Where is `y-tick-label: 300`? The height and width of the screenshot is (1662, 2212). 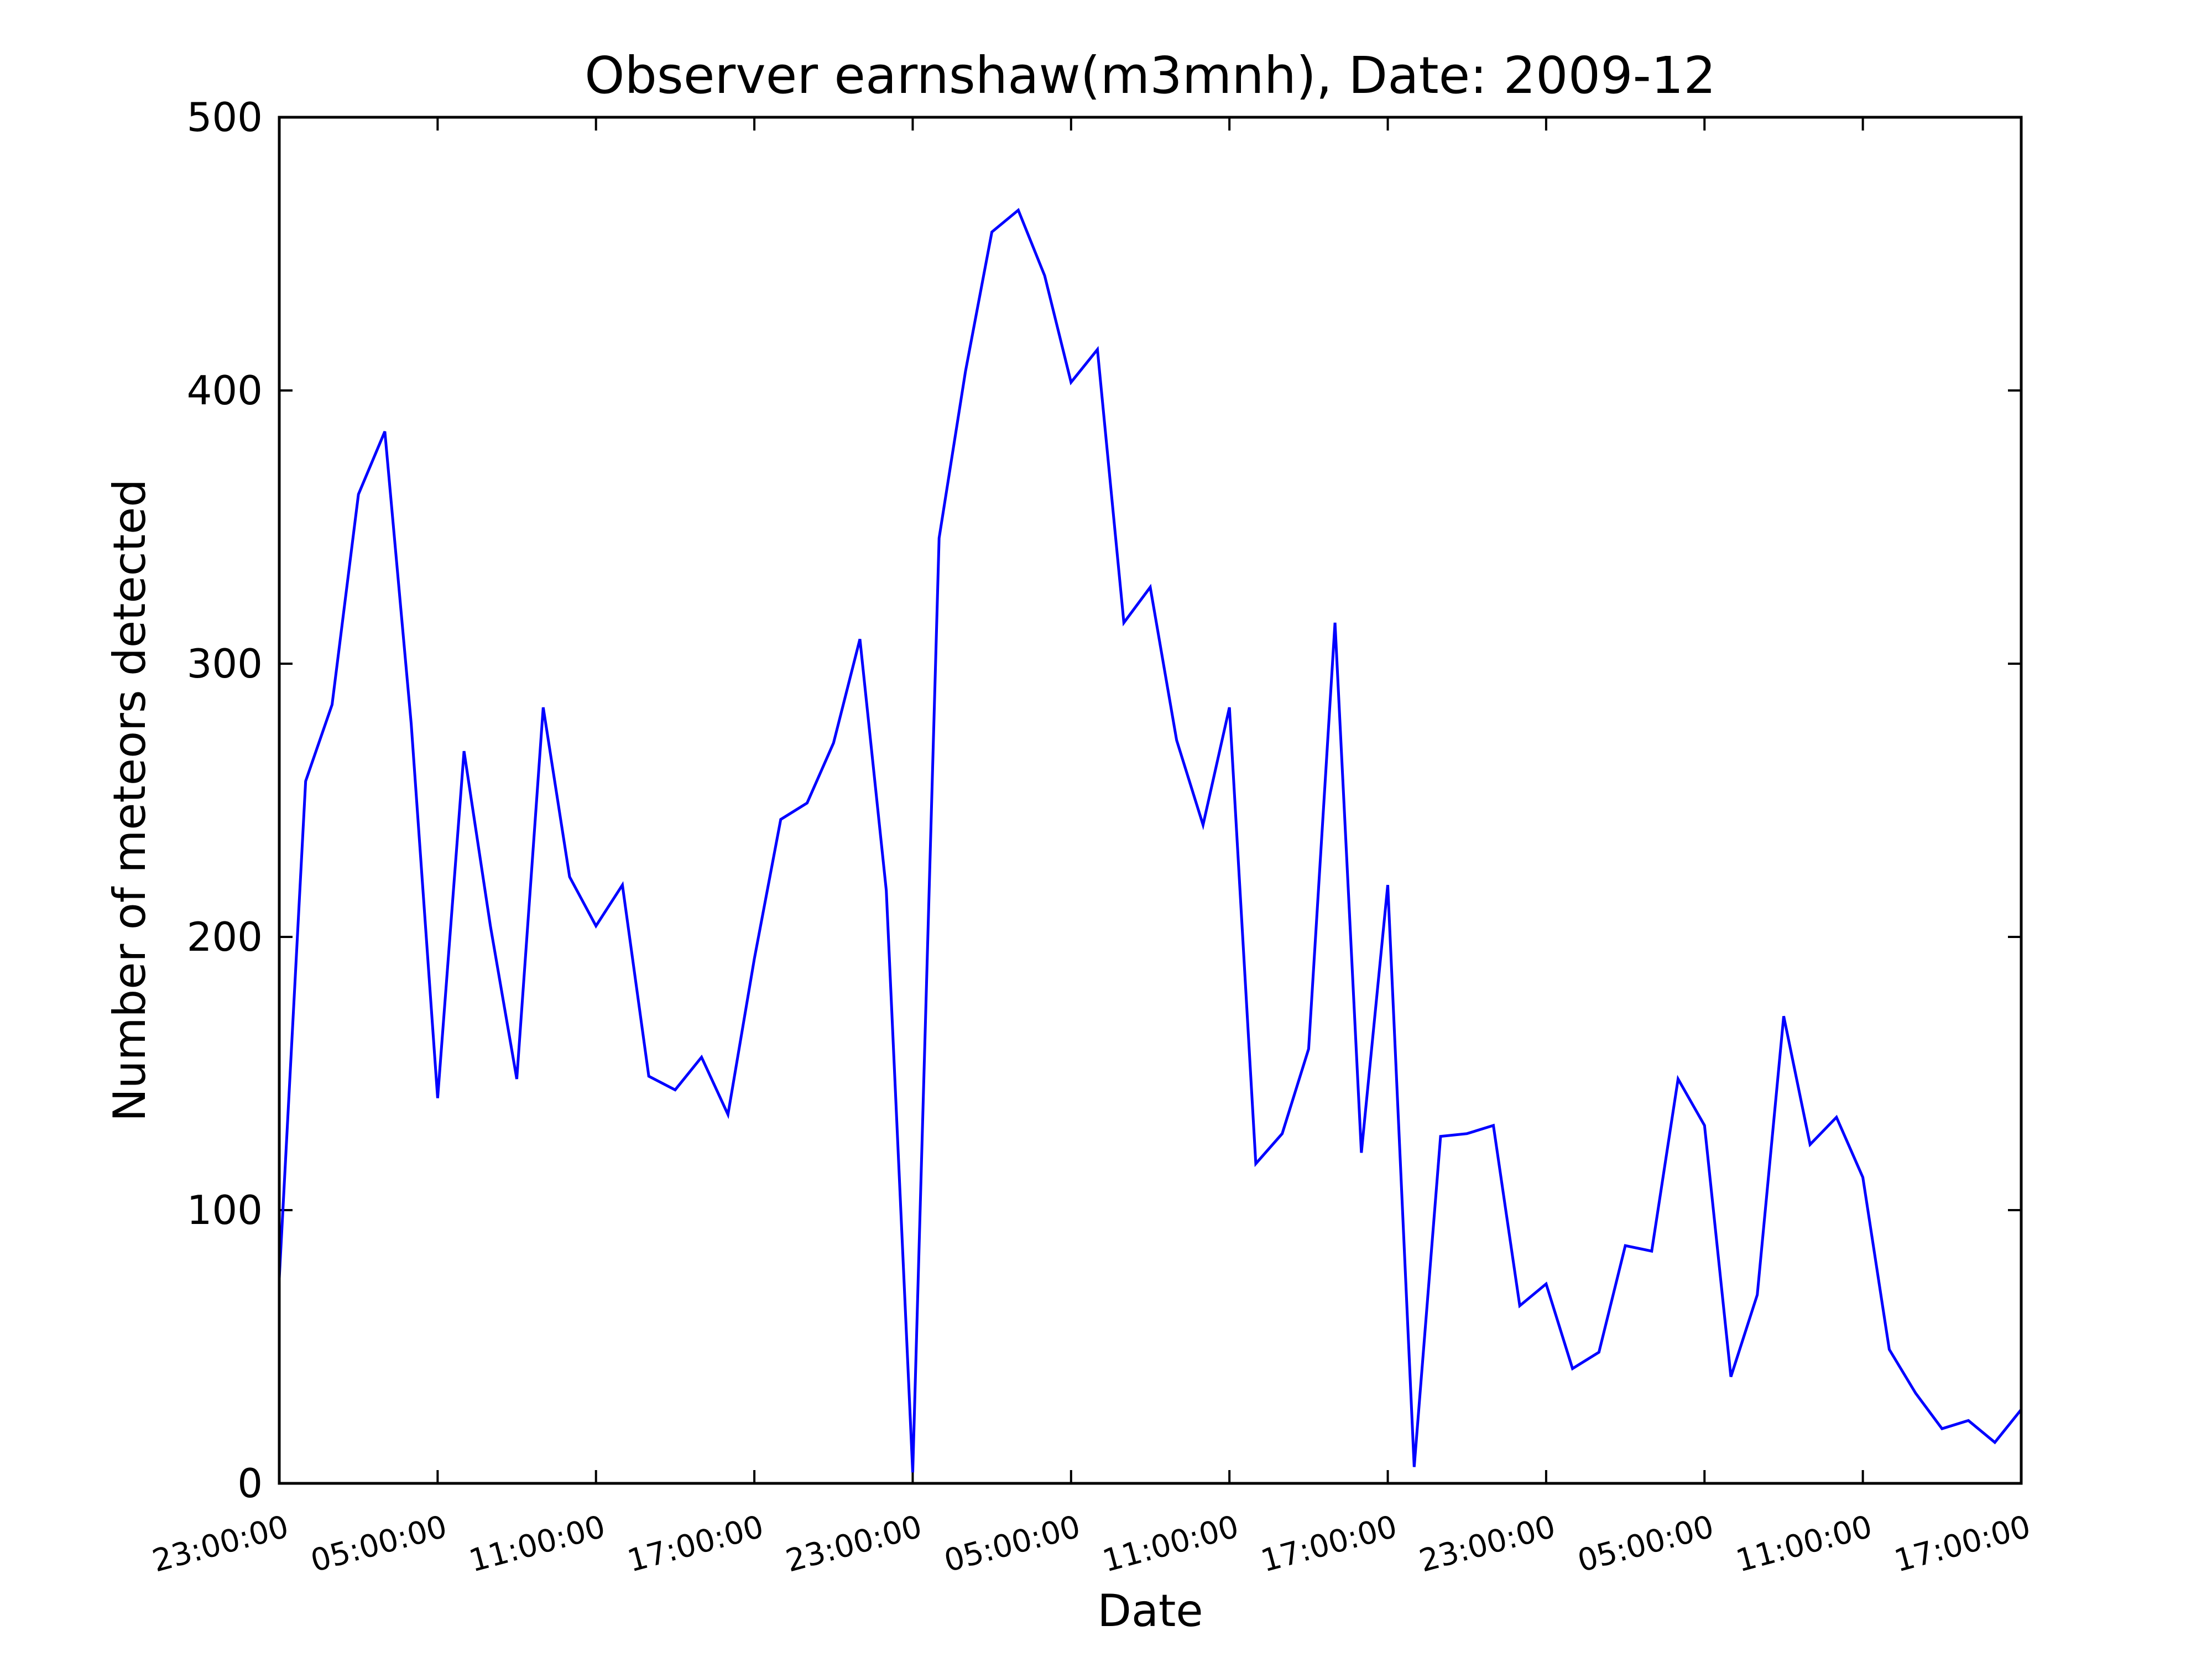 y-tick-label: 300 is located at coordinates (225, 663).